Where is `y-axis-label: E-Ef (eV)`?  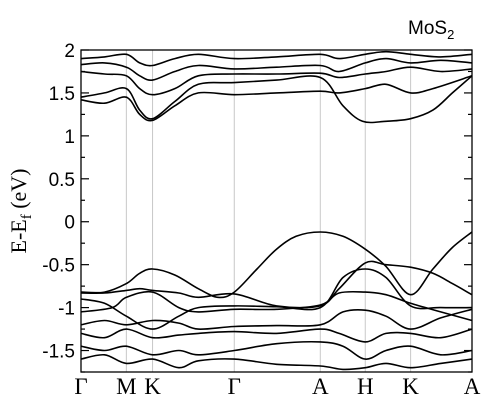
y-axis-label: E-Ef (eV) is located at coordinates (20, 210).